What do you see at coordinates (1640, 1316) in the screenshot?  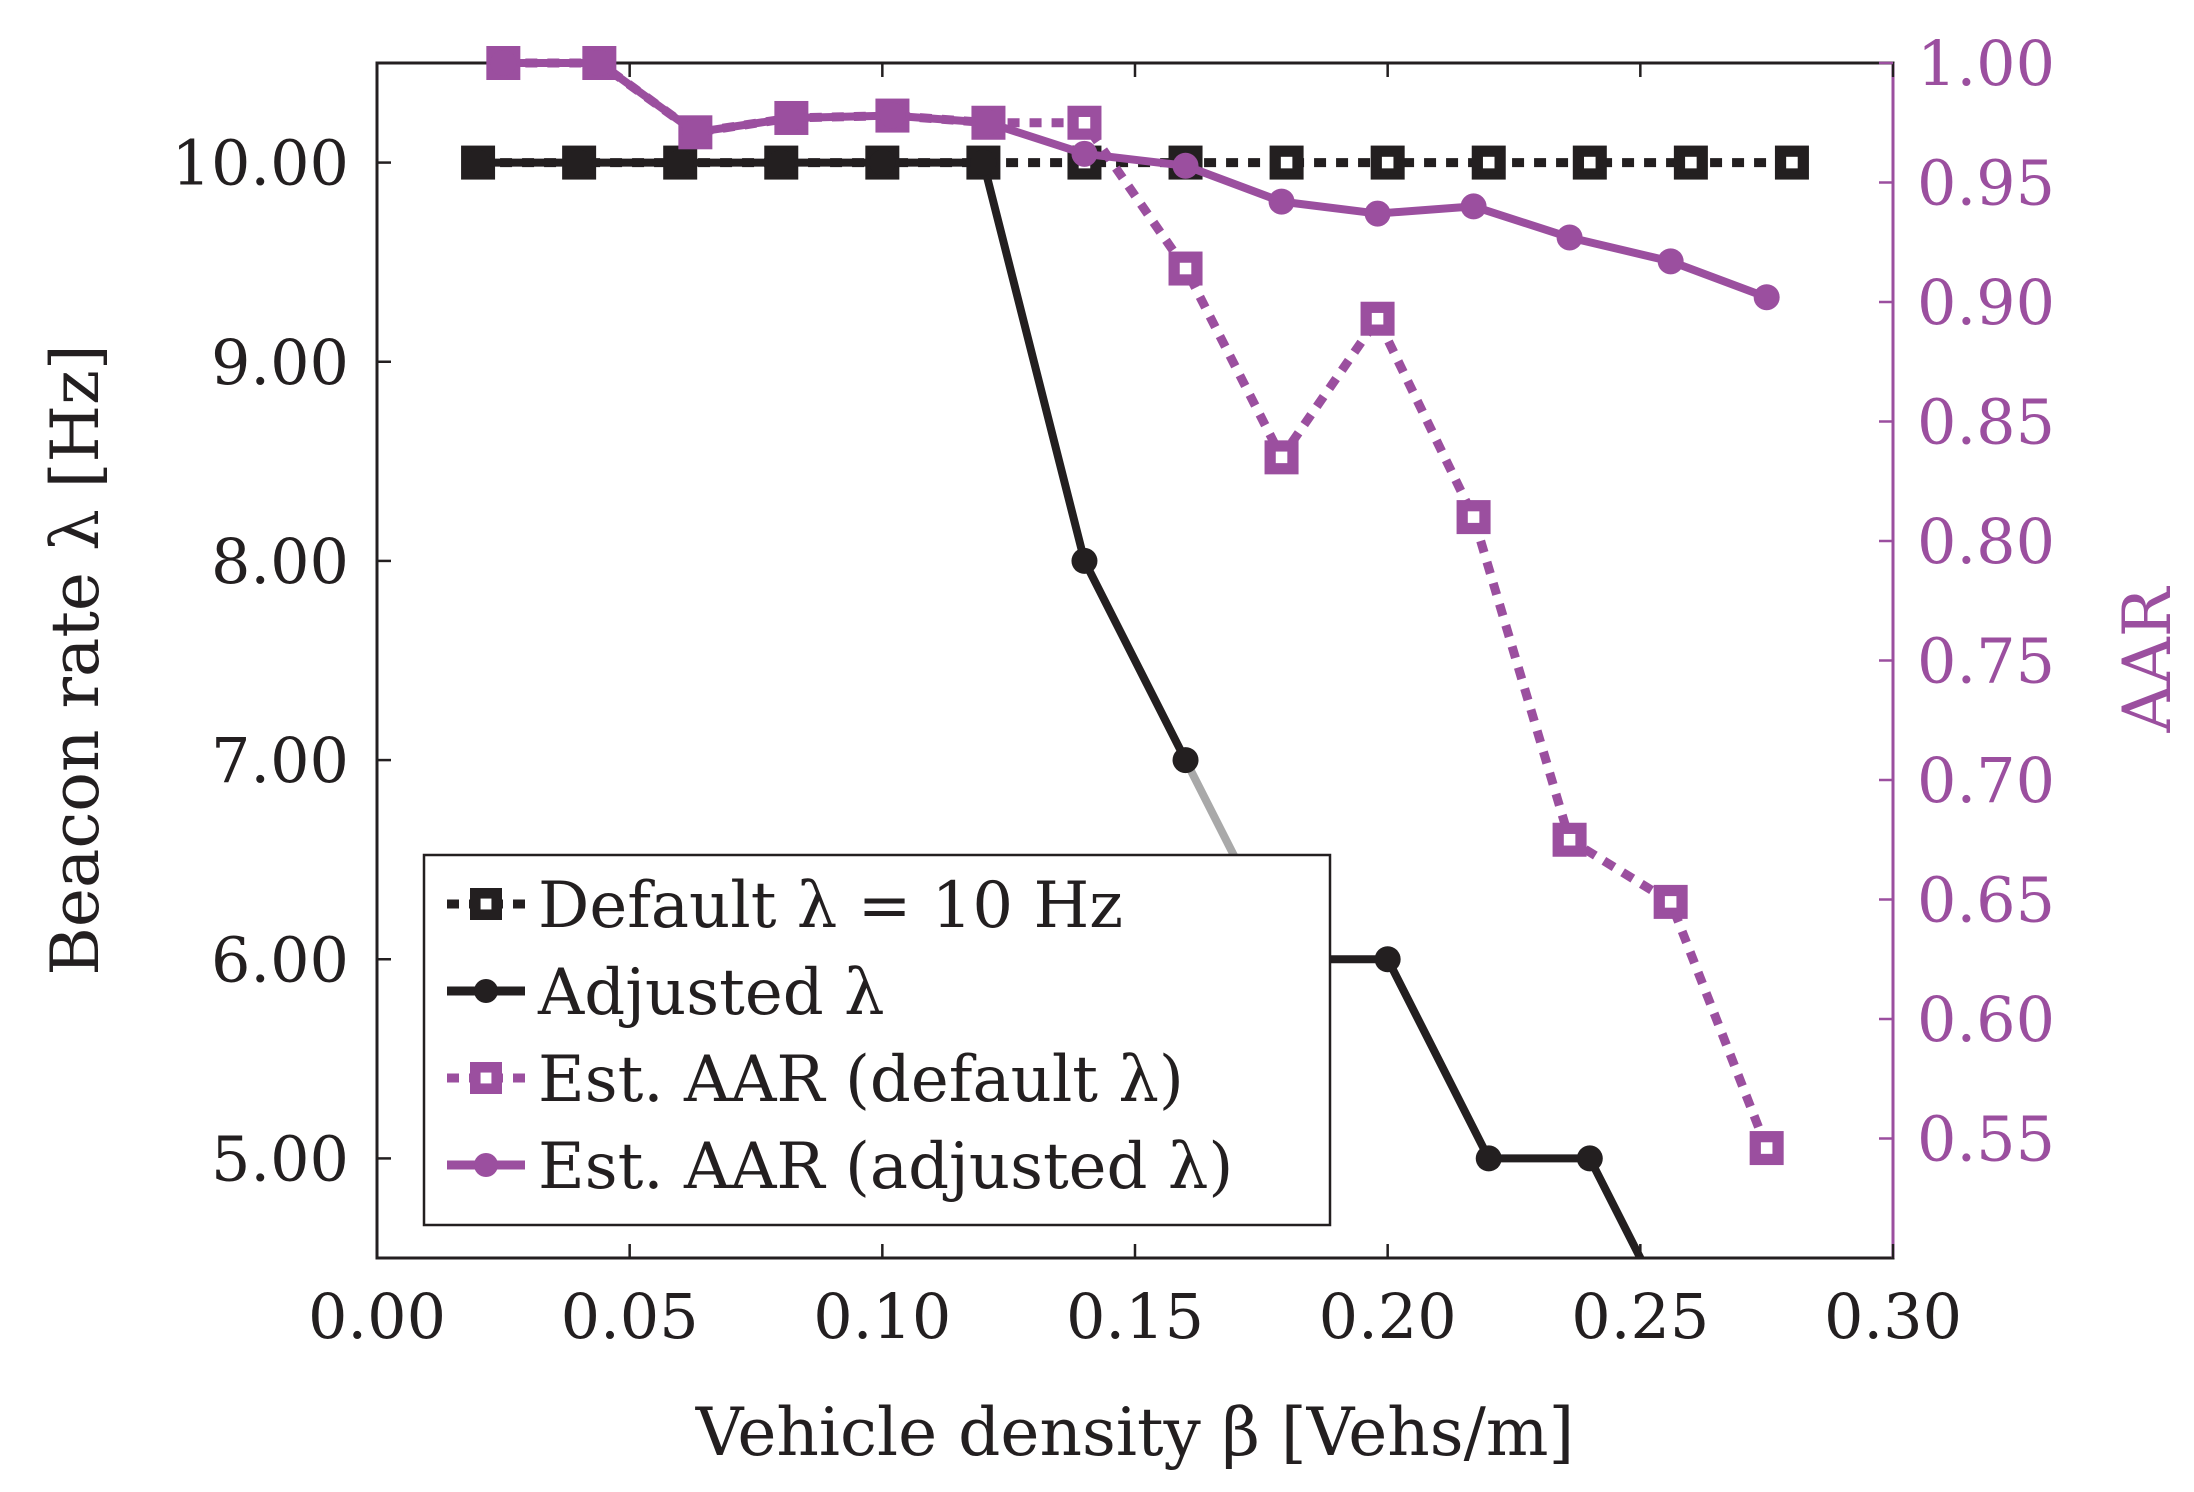 I see `x-tick-label: 0.25` at bounding box center [1640, 1316].